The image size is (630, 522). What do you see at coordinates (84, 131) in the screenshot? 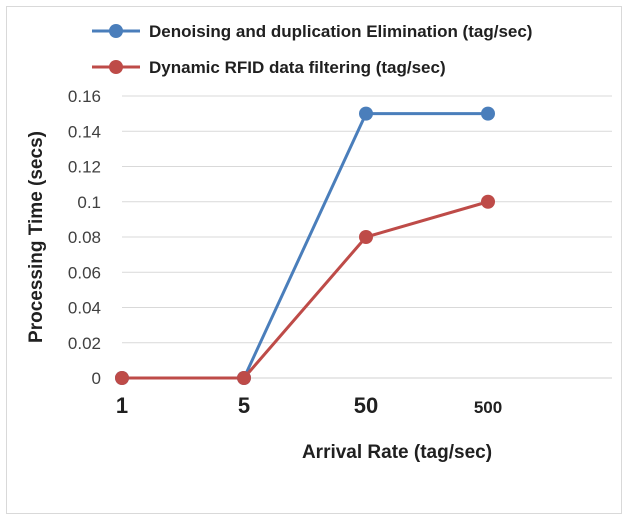
I see `y-tick-label: 0.14` at bounding box center [84, 131].